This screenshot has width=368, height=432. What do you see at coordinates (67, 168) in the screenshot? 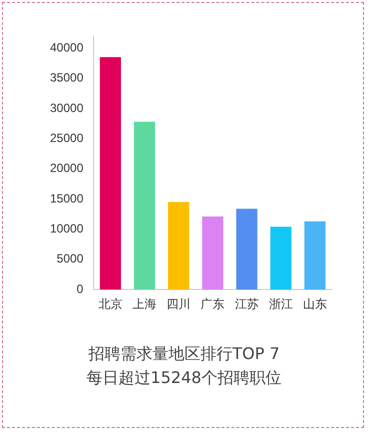
I see `y-tick-label: 20000` at bounding box center [67, 168].